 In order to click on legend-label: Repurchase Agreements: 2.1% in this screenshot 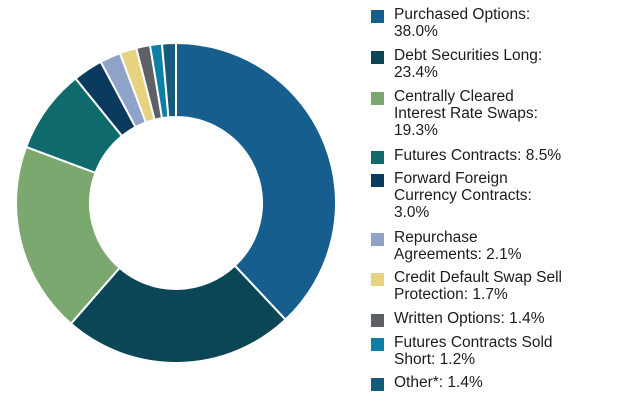, I will do `click(458, 246)`.